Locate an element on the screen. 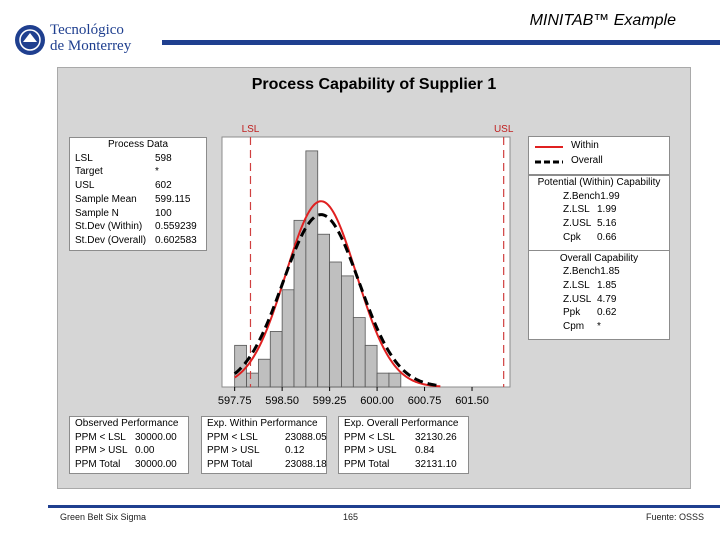  stat-row: Z.USL 4.79 is located at coordinates (591, 300).